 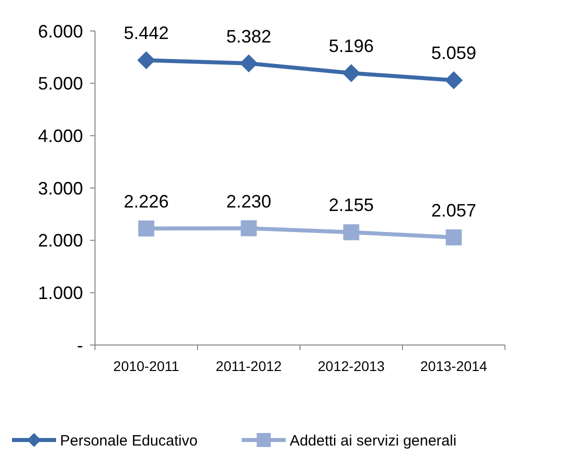 What do you see at coordinates (453, 53) in the screenshot?
I see `data-label: 5.059` at bounding box center [453, 53].